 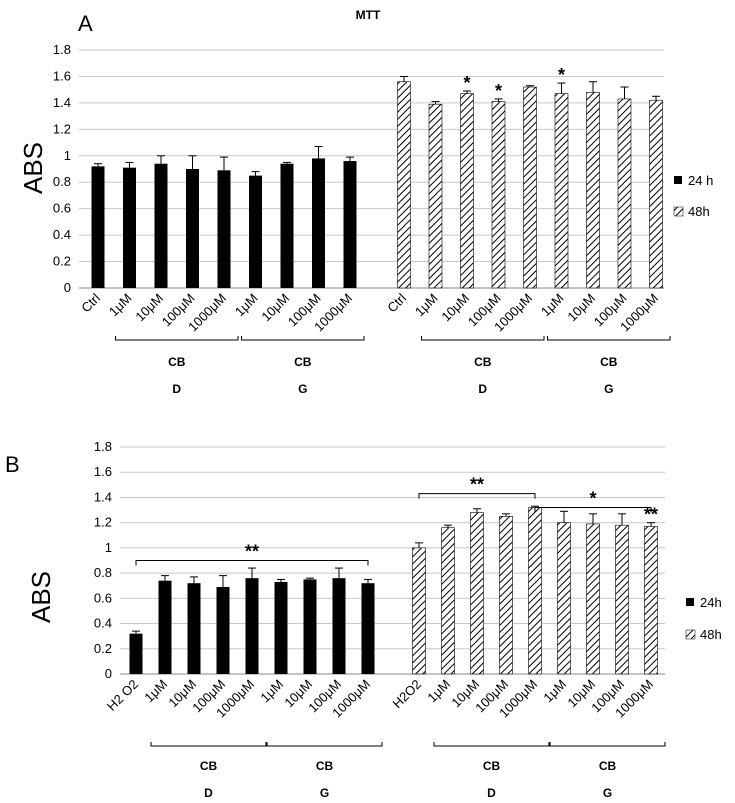 What do you see at coordinates (324, 793) in the screenshot?
I see `group-sublabel: G` at bounding box center [324, 793].